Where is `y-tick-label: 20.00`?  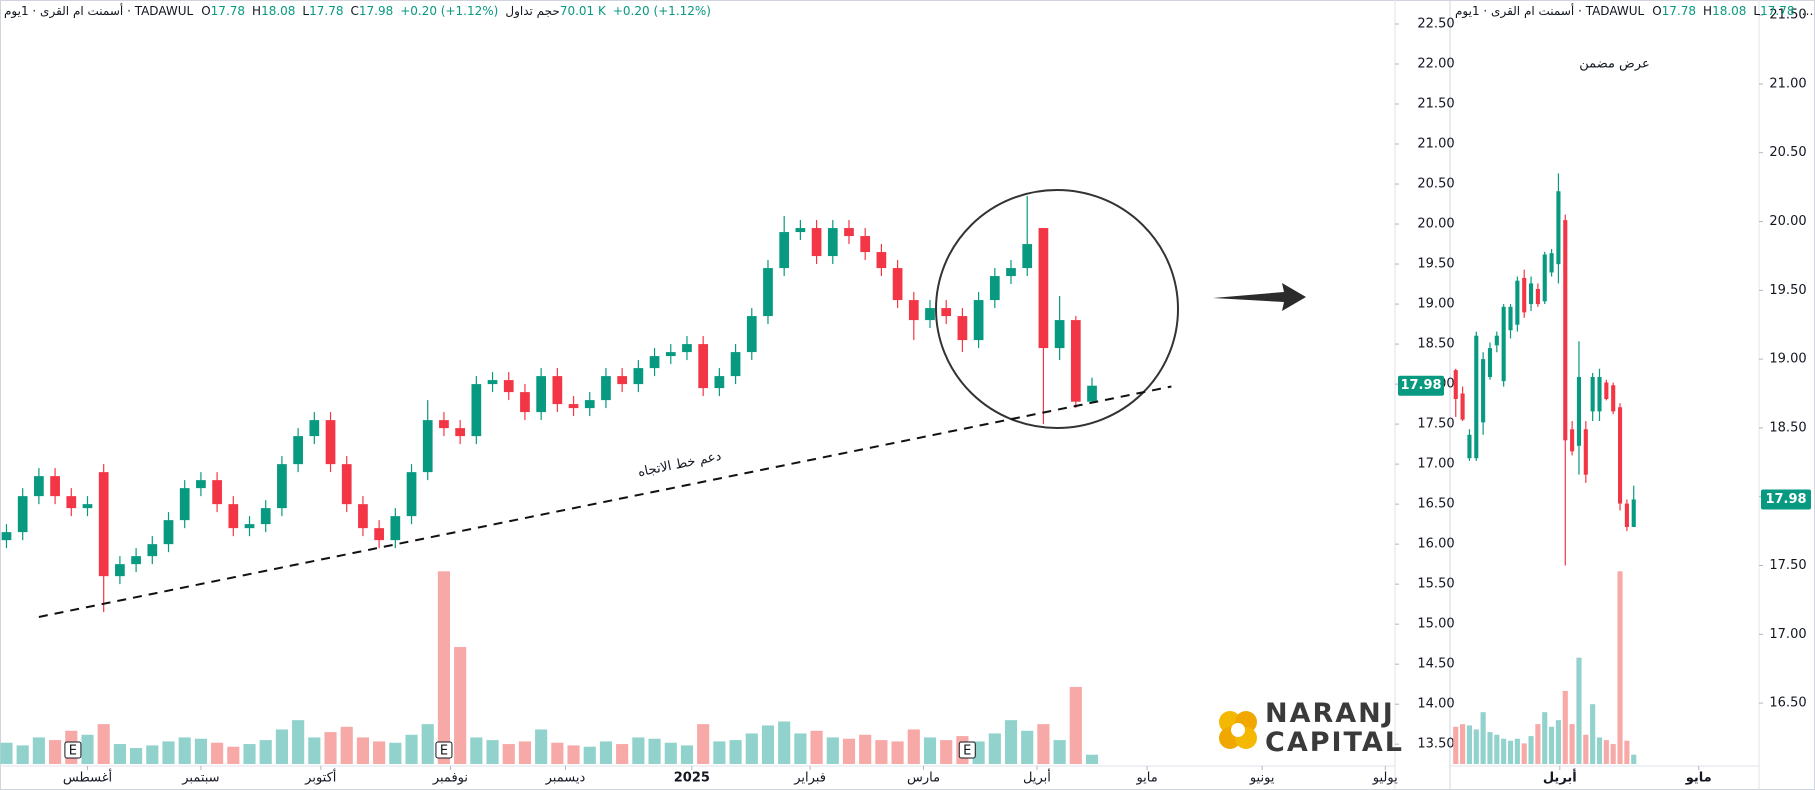 y-tick-label: 20.00 is located at coordinates (1435, 224).